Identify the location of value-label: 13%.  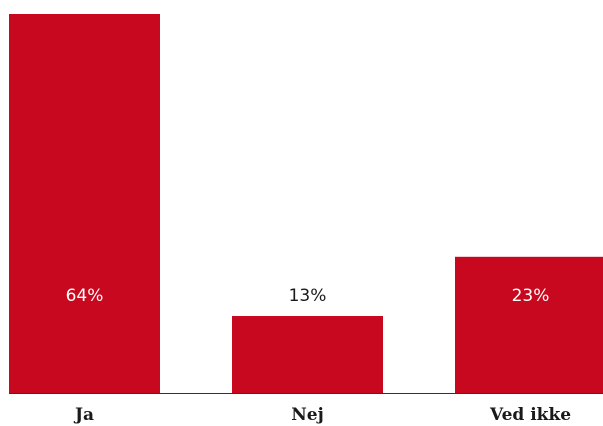
(308, 296).